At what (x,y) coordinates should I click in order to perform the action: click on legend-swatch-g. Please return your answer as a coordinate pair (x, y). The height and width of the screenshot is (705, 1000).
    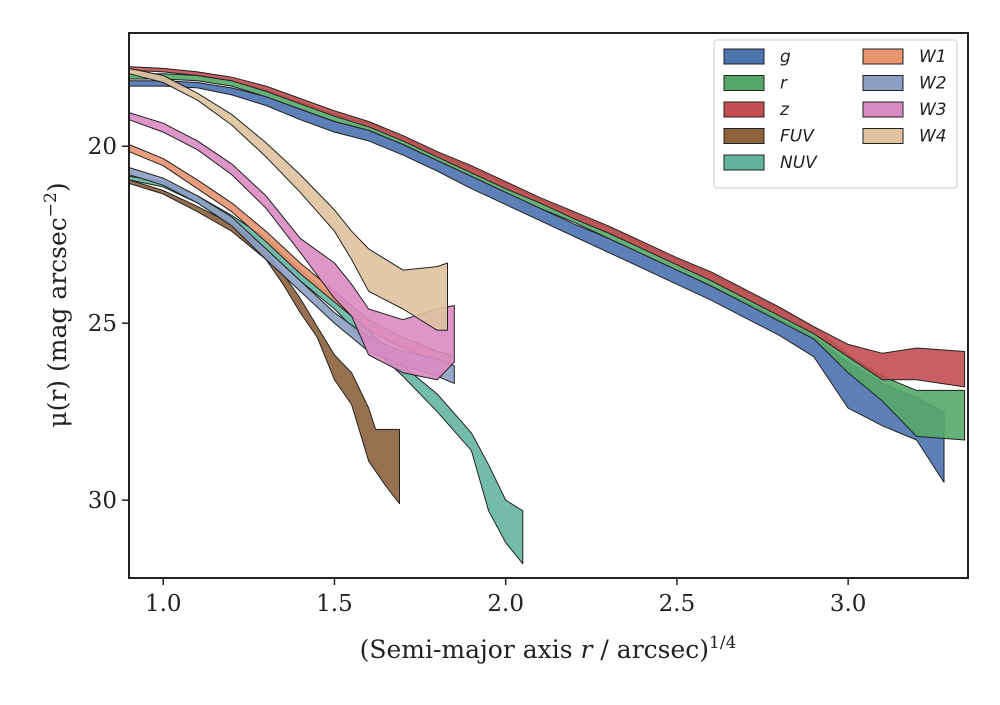
    Looking at the image, I should click on (744, 56).